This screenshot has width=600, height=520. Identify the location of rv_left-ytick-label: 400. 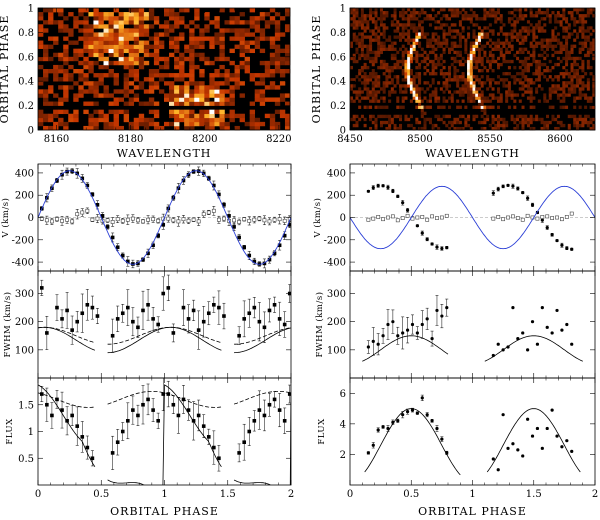
(24, 173).